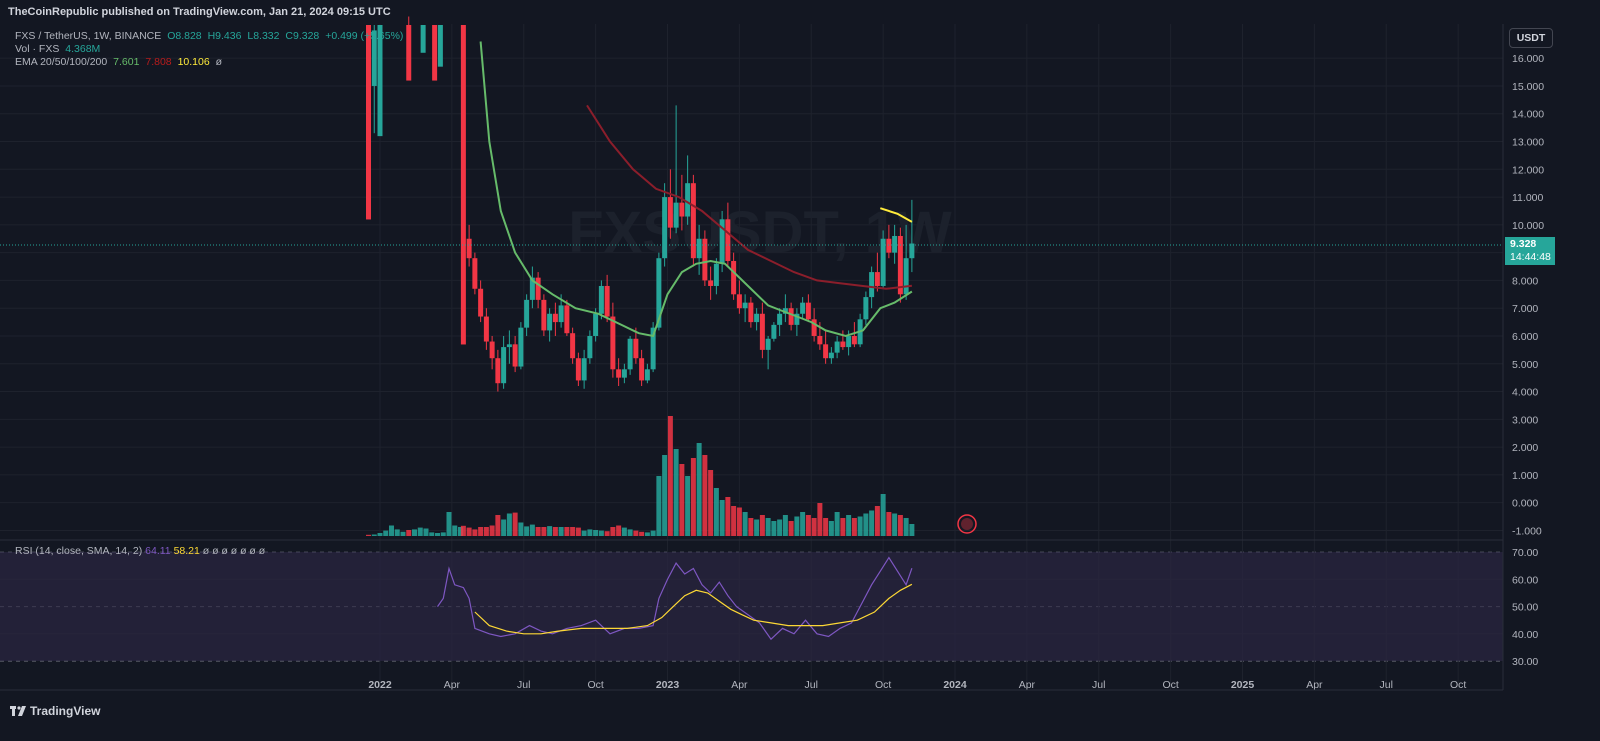  Describe the element at coordinates (1523, 244) in the screenshot. I see `last-price-value: 9.328` at that location.